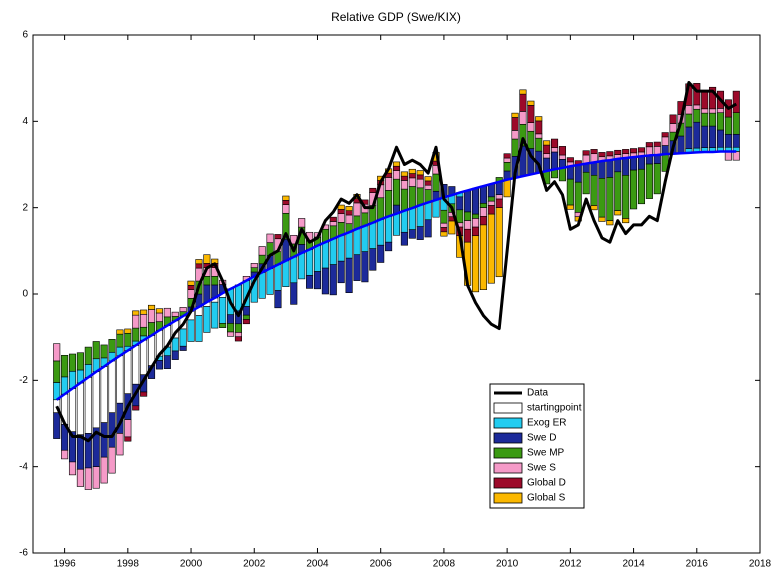 The width and height of the screenshot is (775, 573). What do you see at coordinates (546, 423) in the screenshot?
I see `legend-label: Exog ER` at bounding box center [546, 423].